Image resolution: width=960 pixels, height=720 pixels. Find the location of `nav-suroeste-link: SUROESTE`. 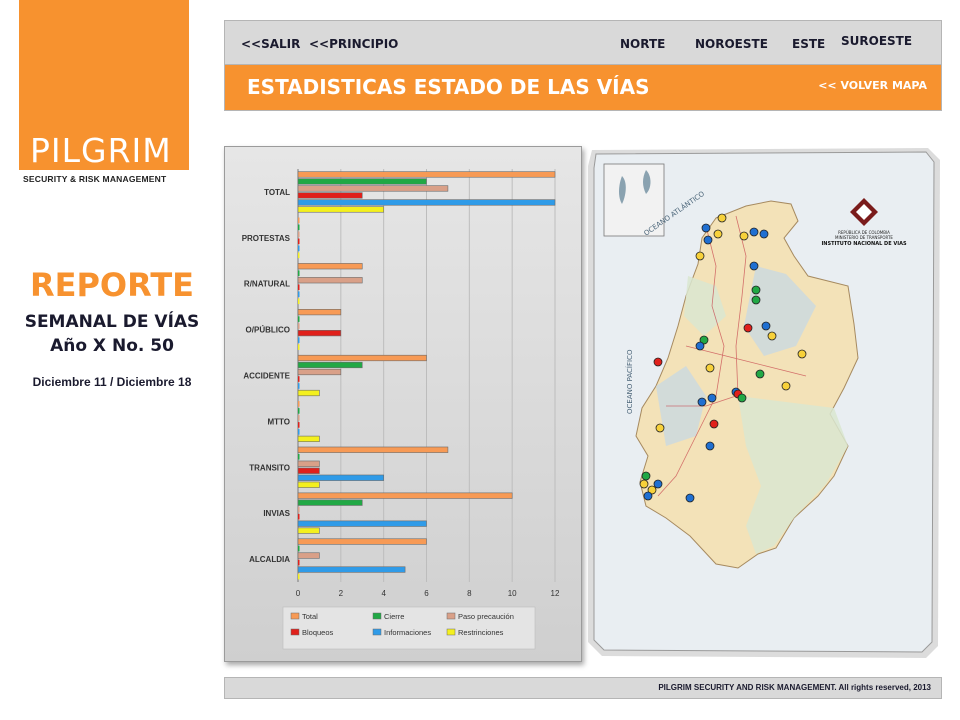

nav-suroeste-link: SUROESTE is located at coordinates (877, 41).